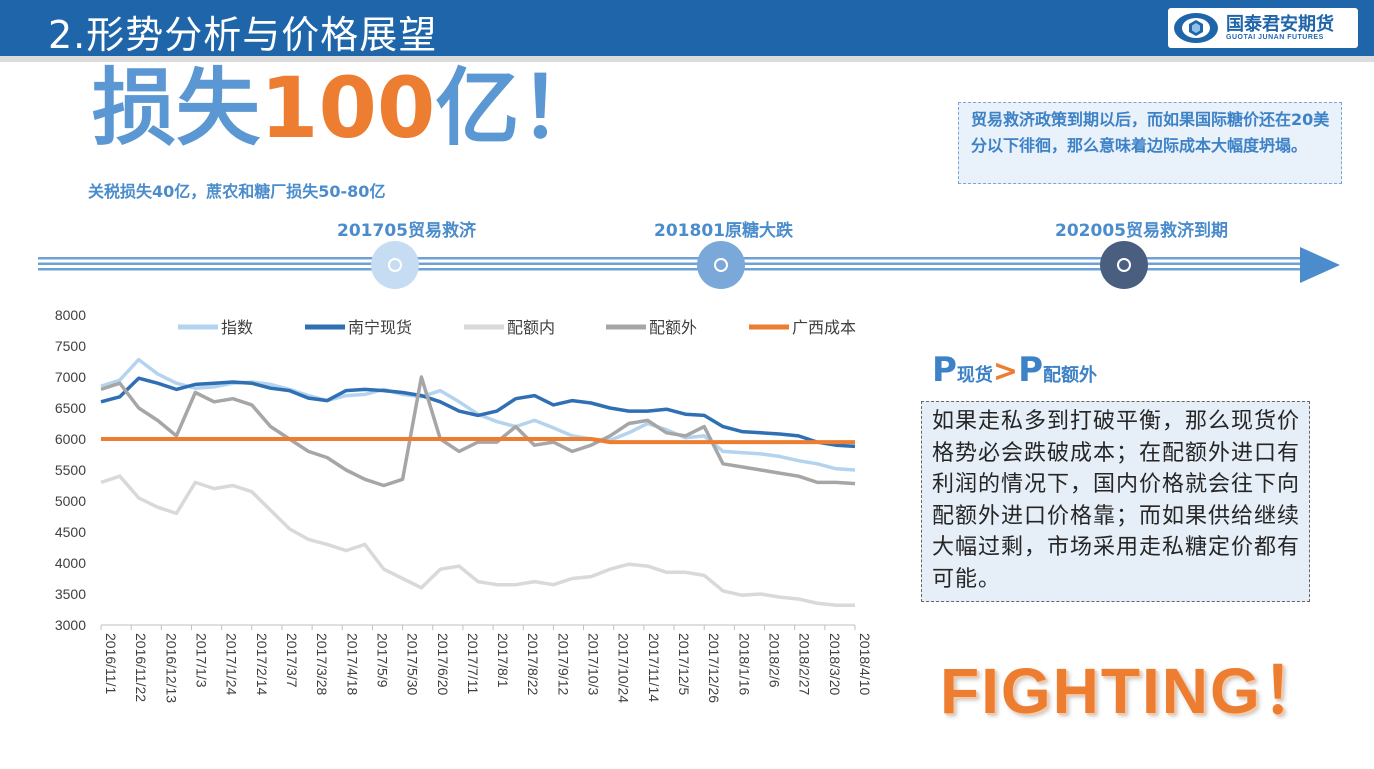 This screenshot has height=769, width=1374. Describe the element at coordinates (744, 664) in the screenshot. I see `x-tick-label-21: 2018/1/16` at that location.